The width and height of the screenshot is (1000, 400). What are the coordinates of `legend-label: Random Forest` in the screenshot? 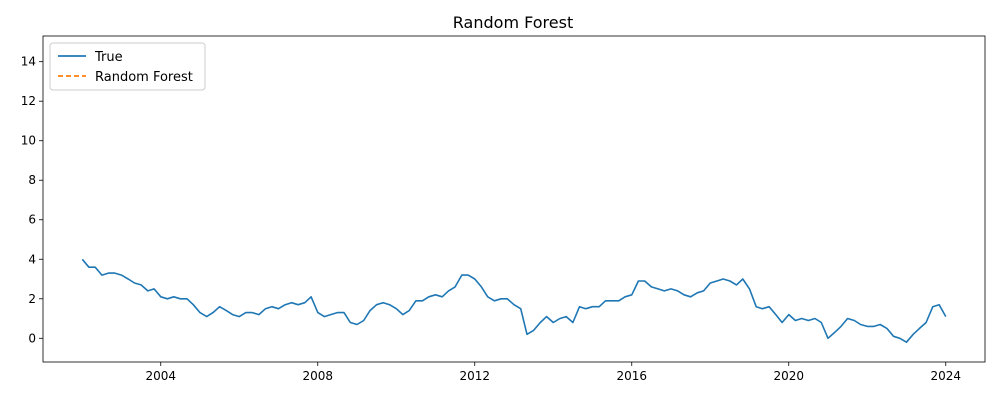 It's located at (144, 77).